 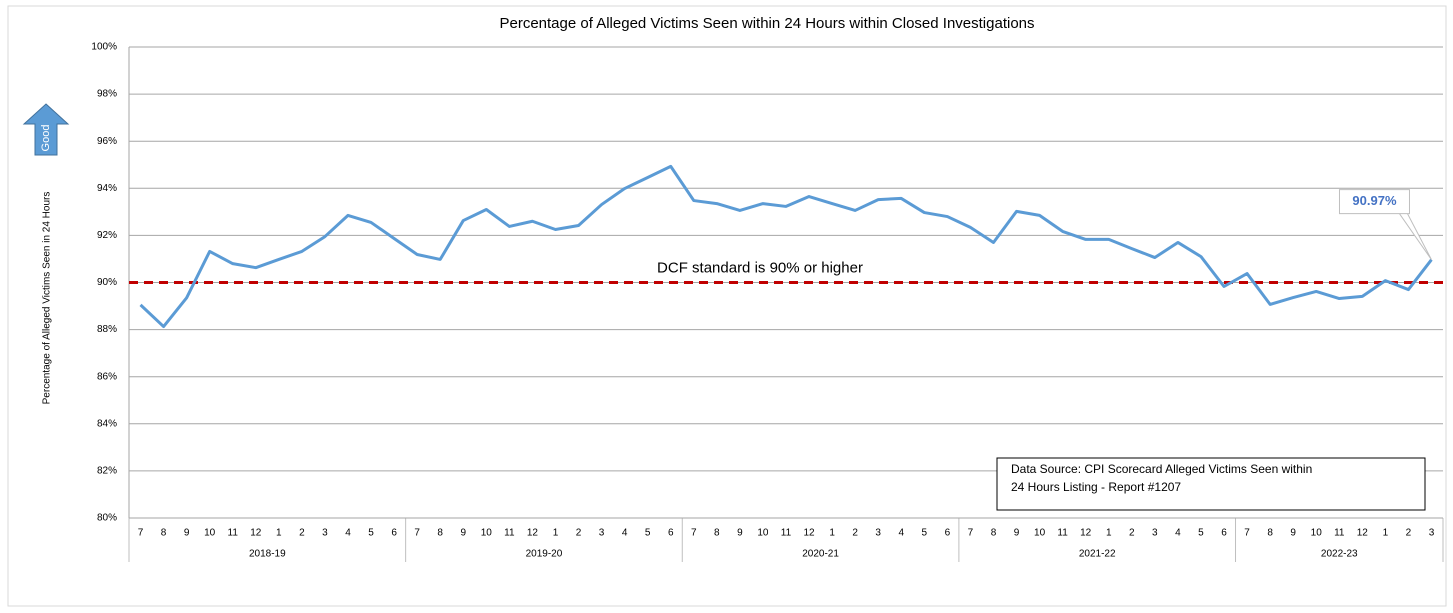 What do you see at coordinates (267, 554) in the screenshot?
I see `x-group-label: 2018-19` at bounding box center [267, 554].